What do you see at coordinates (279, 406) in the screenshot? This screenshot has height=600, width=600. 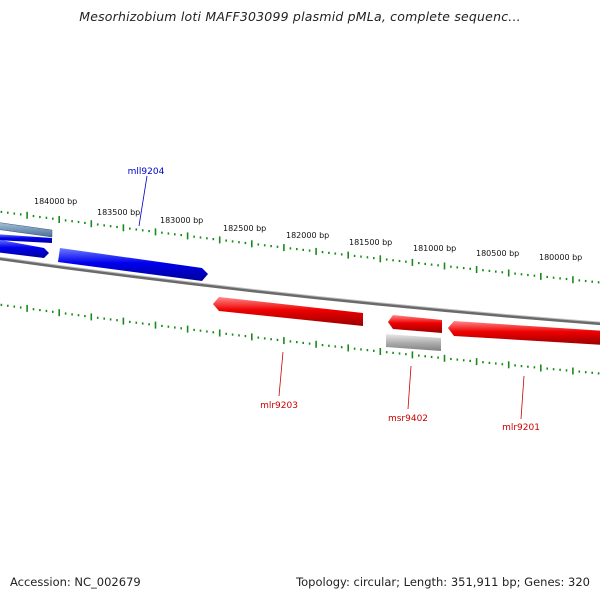 I see `gene-label-mlr9203: mlr9203` at bounding box center [279, 406].